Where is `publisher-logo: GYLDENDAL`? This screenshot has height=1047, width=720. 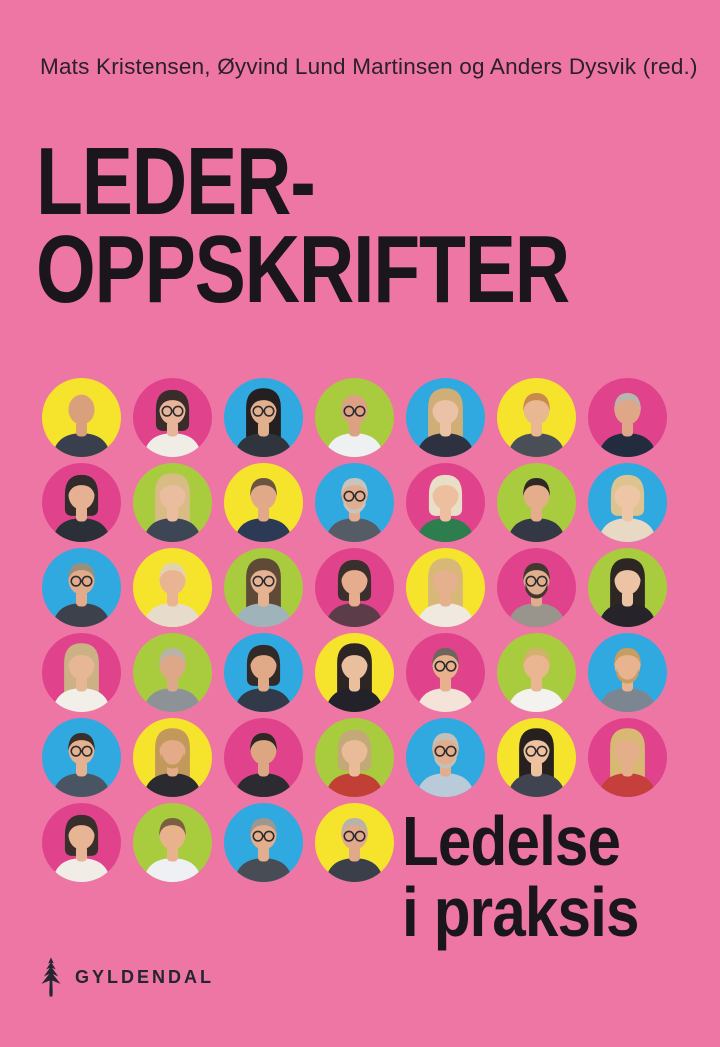
publisher-logo: GYLDENDAL is located at coordinates (126, 977).